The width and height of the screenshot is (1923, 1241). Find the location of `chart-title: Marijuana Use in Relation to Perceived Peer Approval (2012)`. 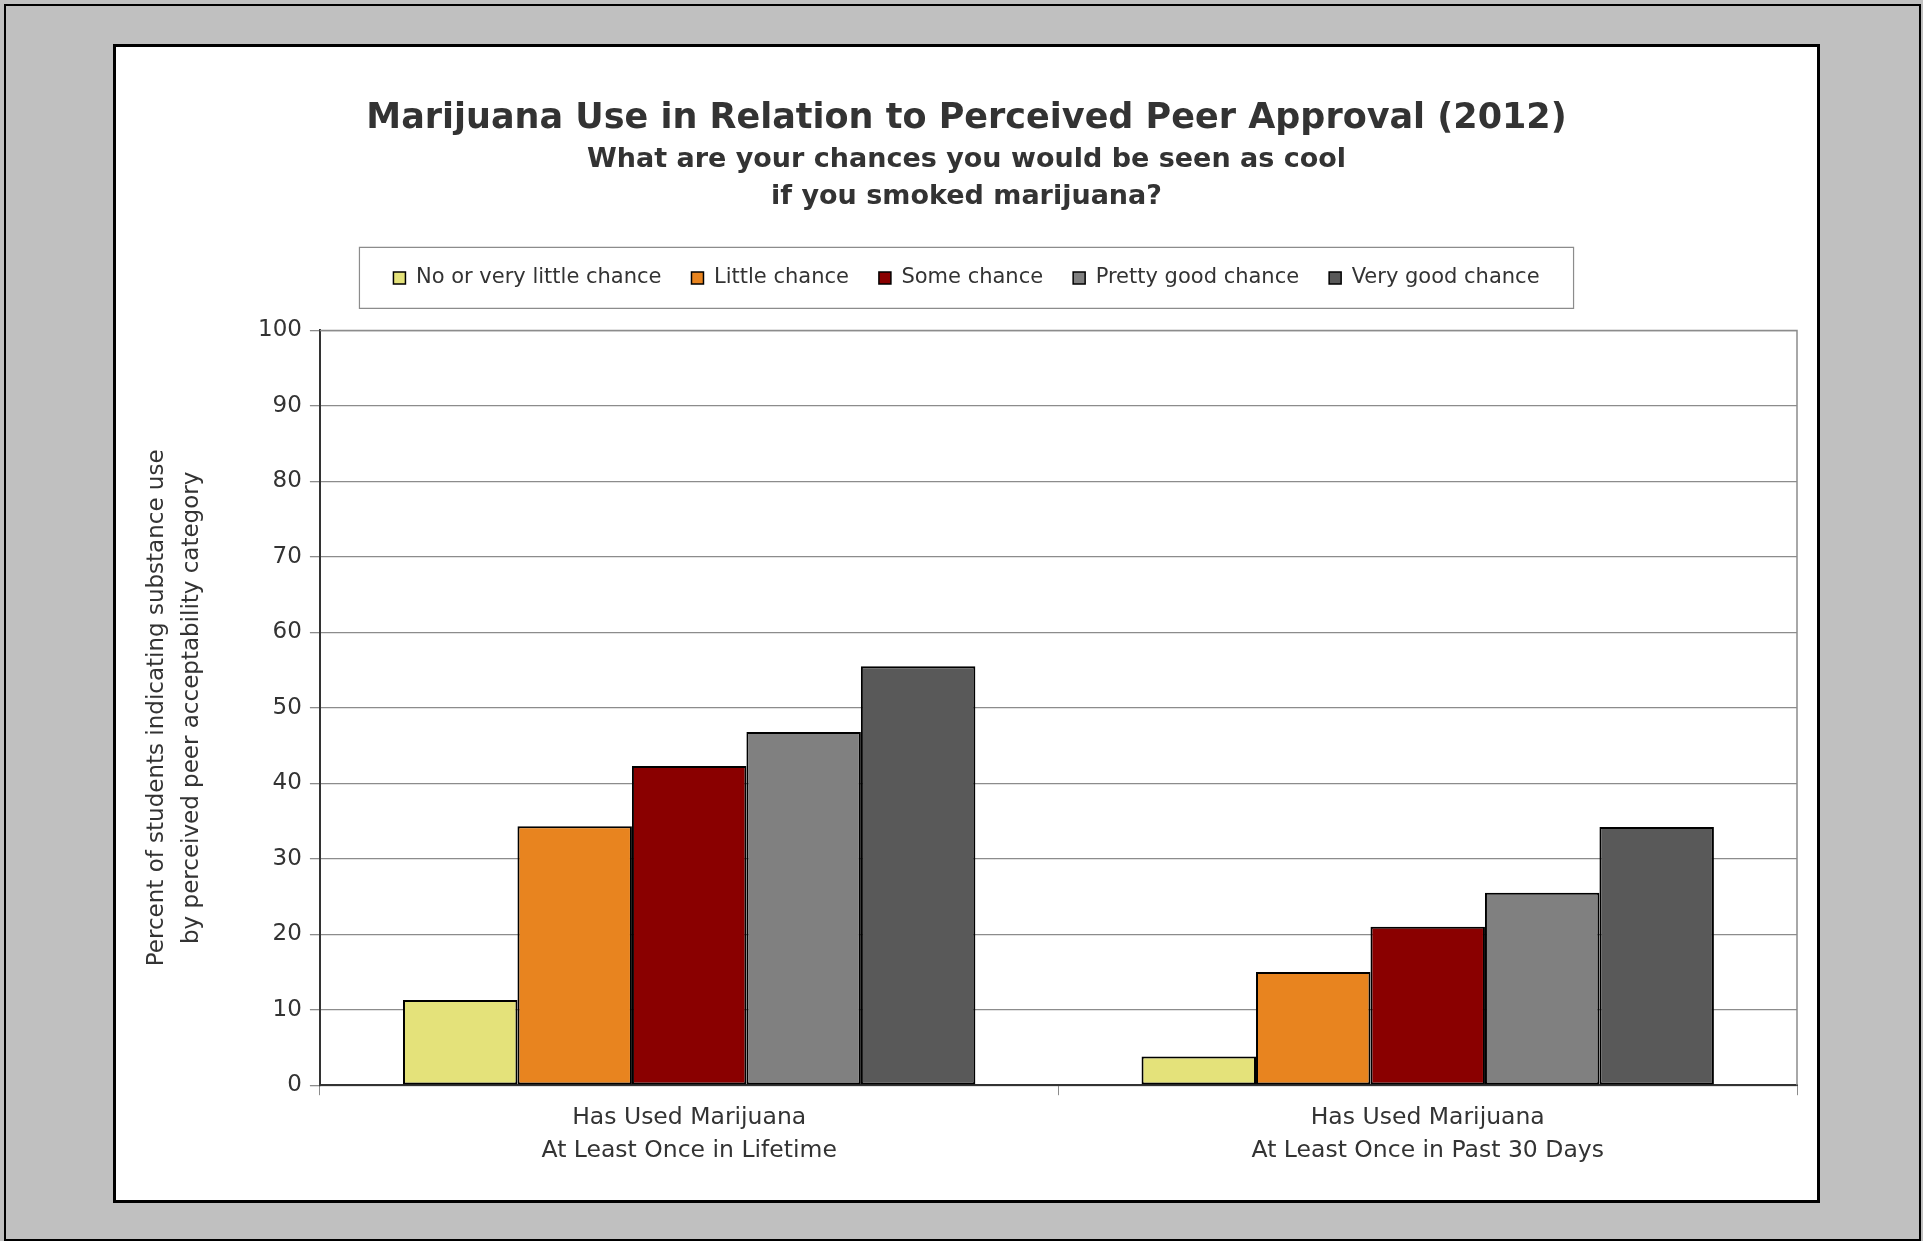

chart-title: Marijuana Use in Relation to Perceived Peer Approval (2012) is located at coordinates (966, 116).